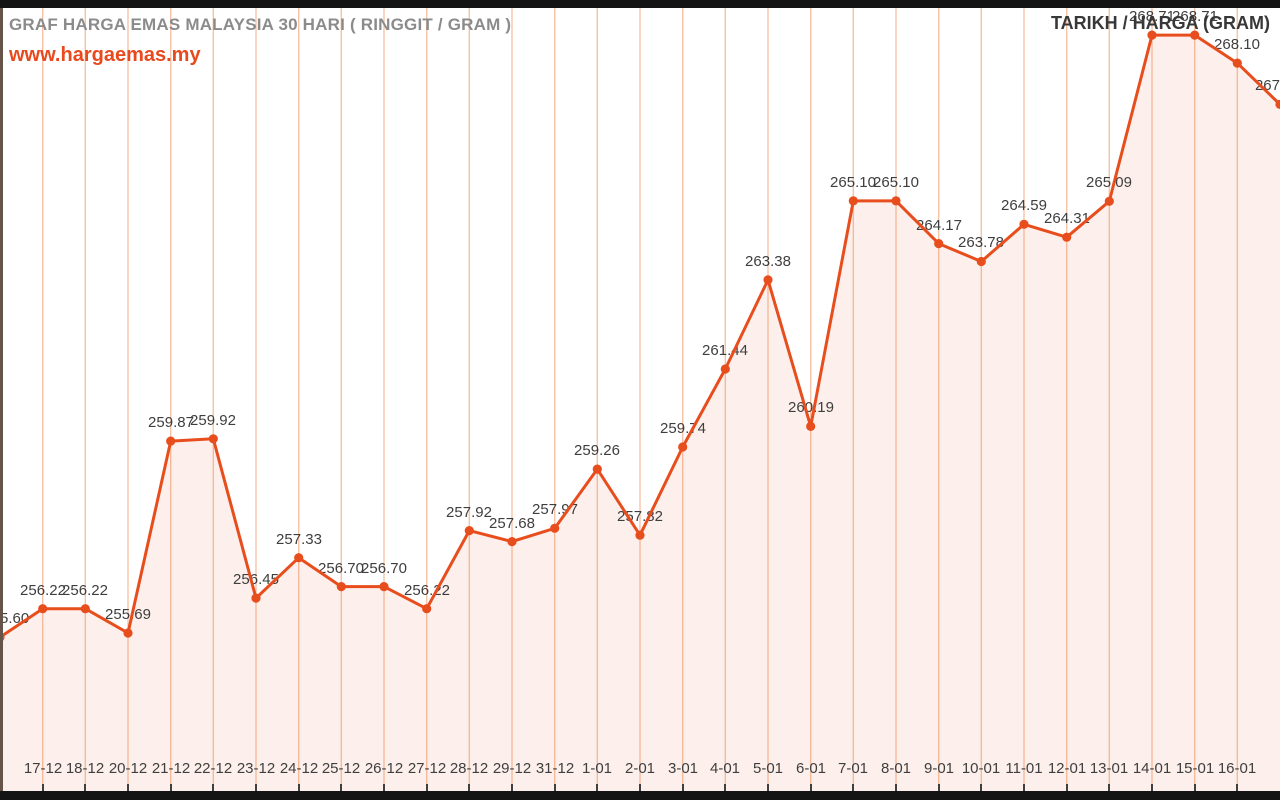  I want to click on point-value-label: 264.59, so click(1024, 205).